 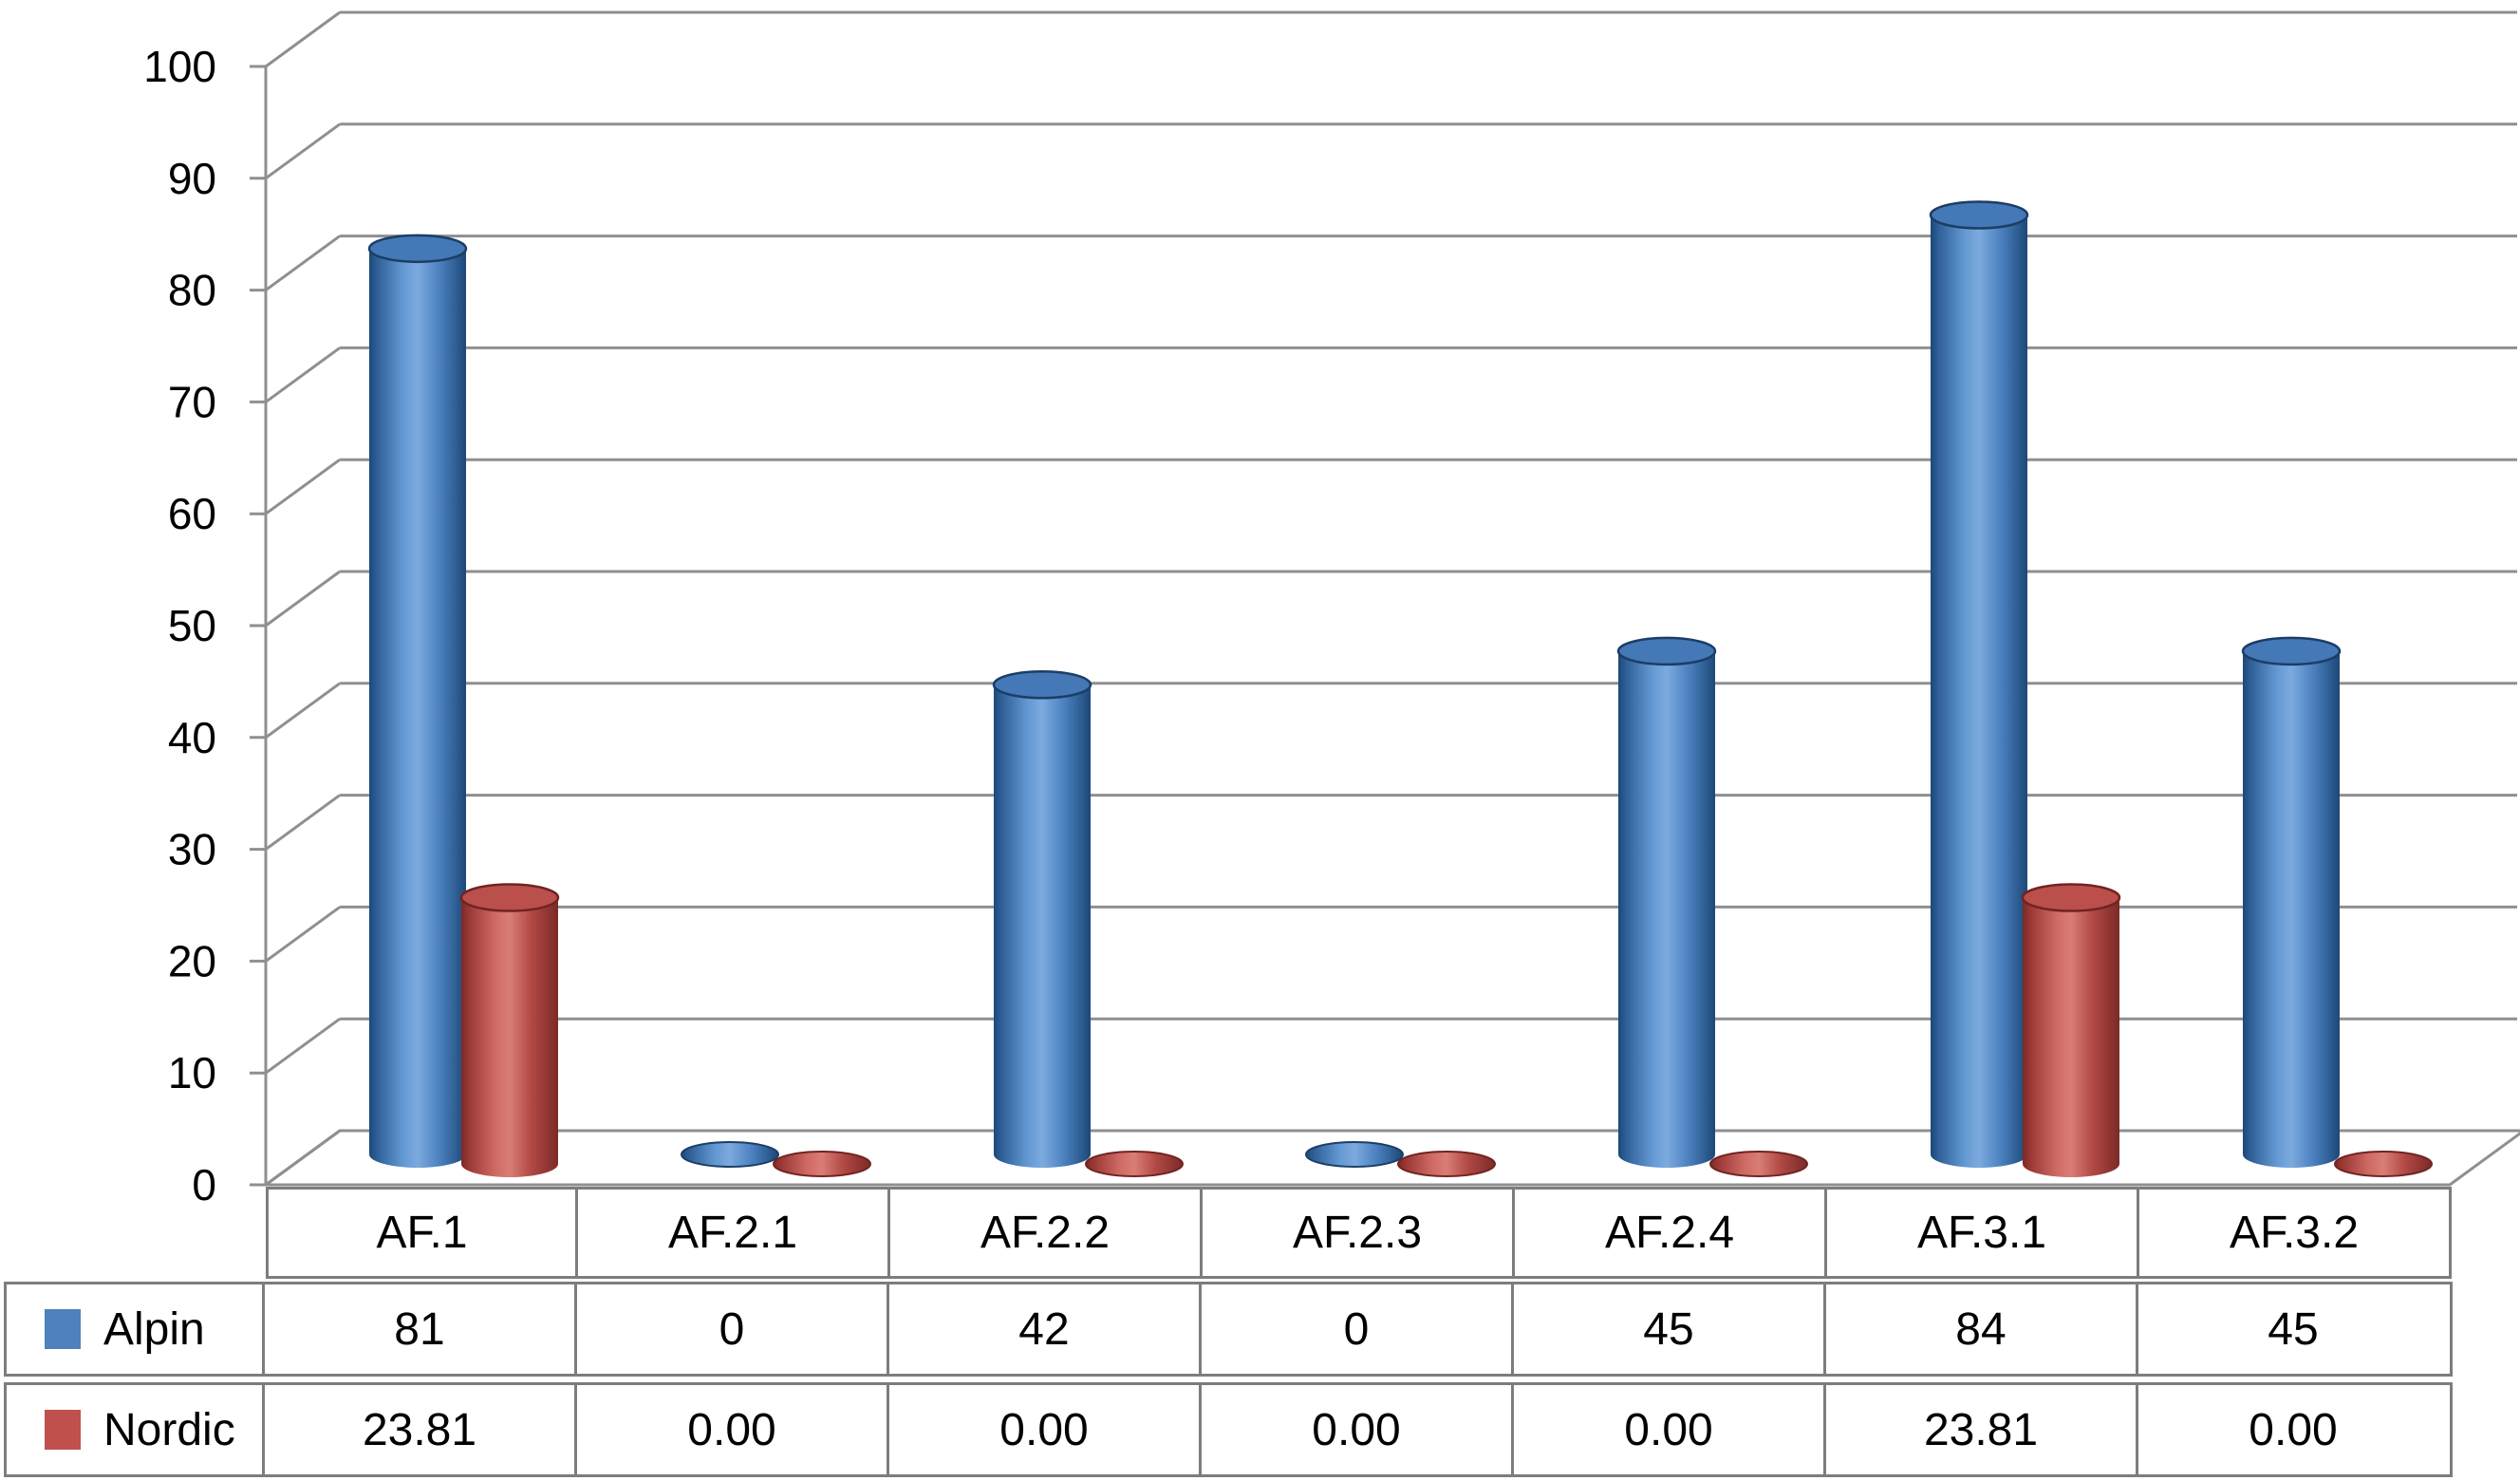 I want to click on series-name-label: Alpin, so click(x=154, y=1329).